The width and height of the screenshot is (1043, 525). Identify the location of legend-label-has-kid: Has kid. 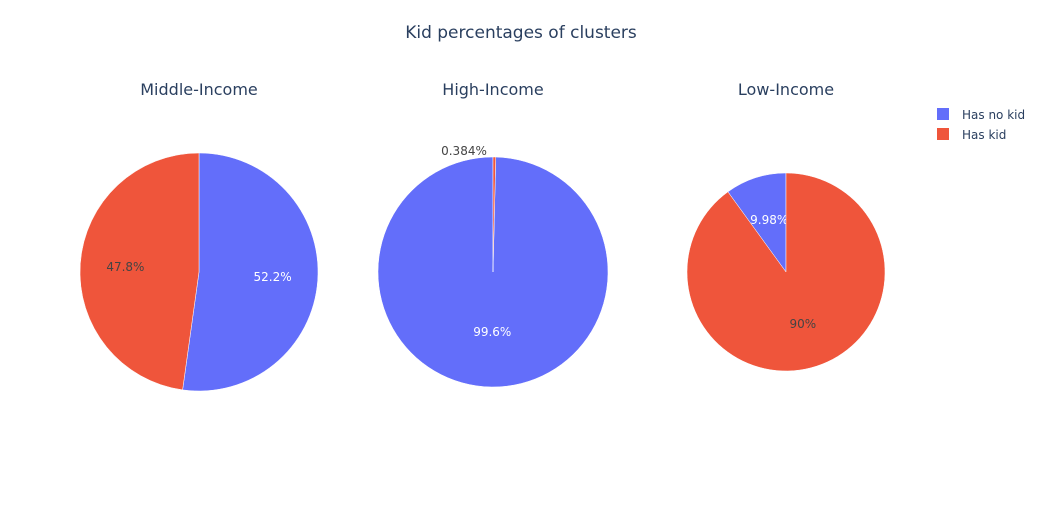
(984, 135).